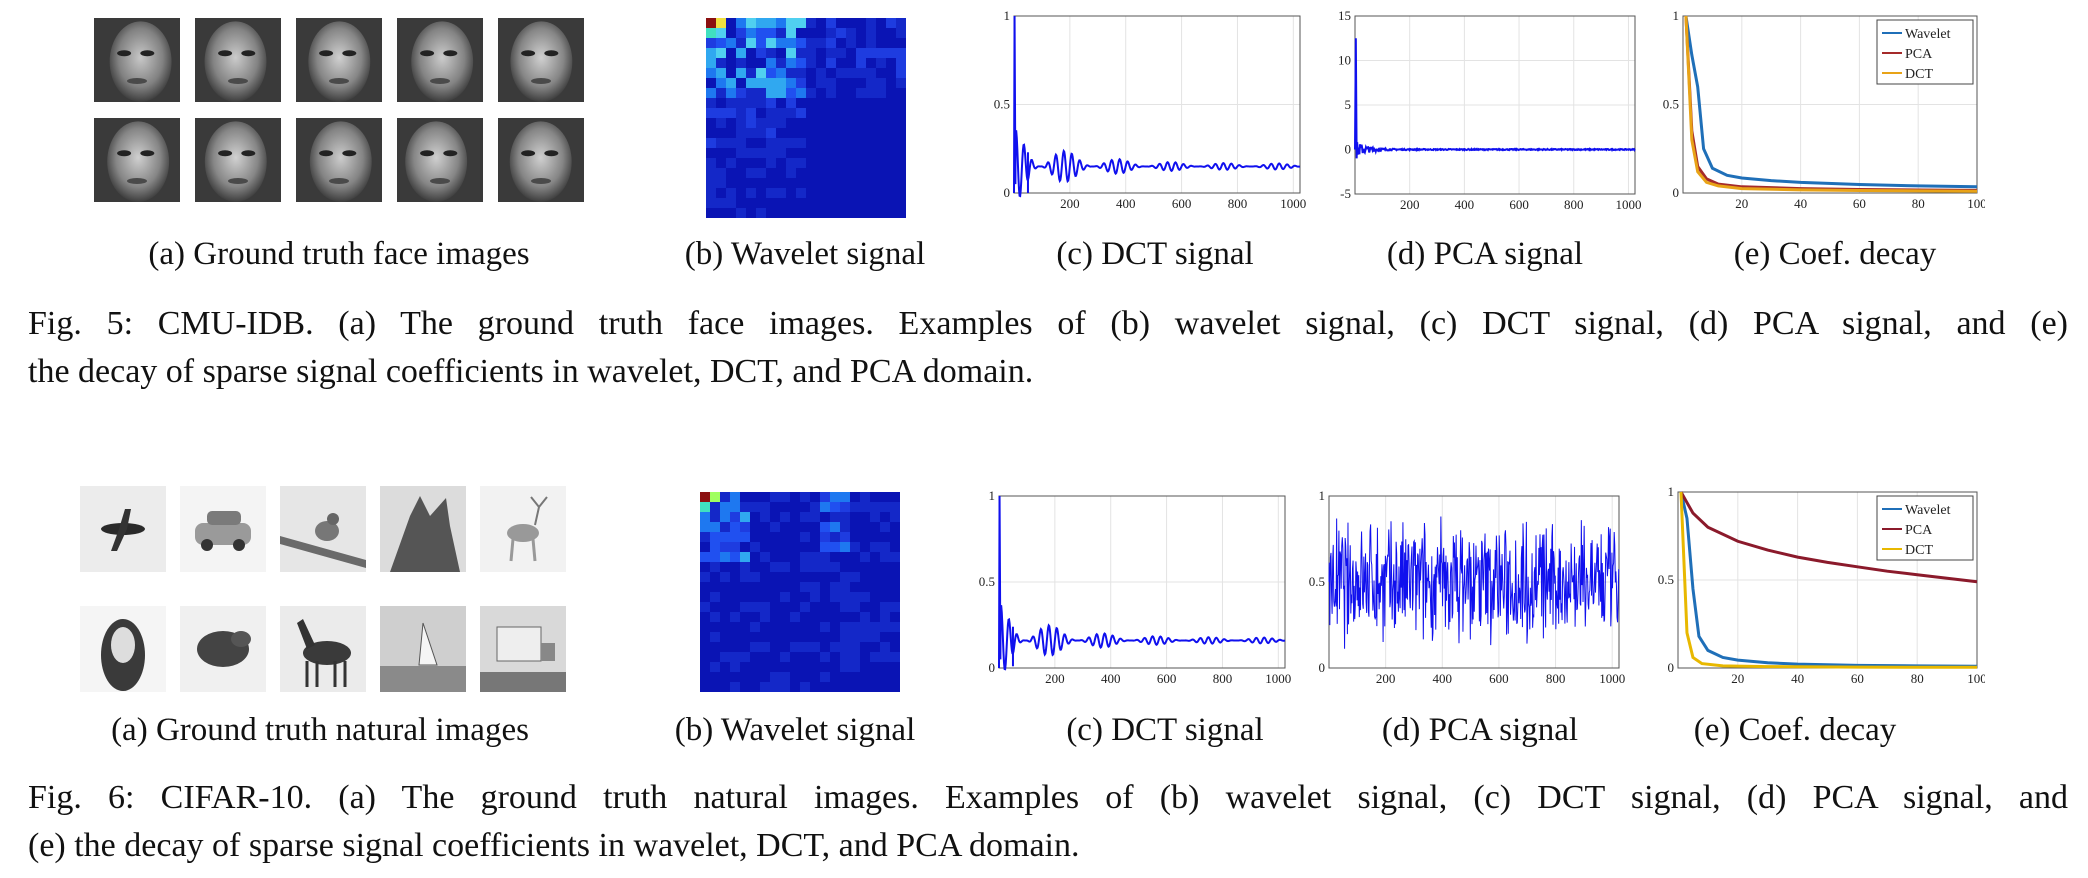 The width and height of the screenshot is (2088, 878). I want to click on natural-image-deer, so click(523, 529).